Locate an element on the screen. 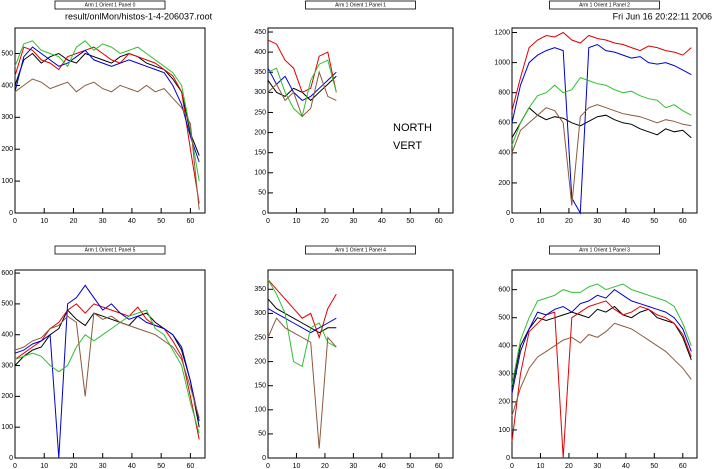 The height and width of the screenshot is (469, 721). panel-title: Arm 1 Orient 1 Panel 4 is located at coordinates (360, 250).